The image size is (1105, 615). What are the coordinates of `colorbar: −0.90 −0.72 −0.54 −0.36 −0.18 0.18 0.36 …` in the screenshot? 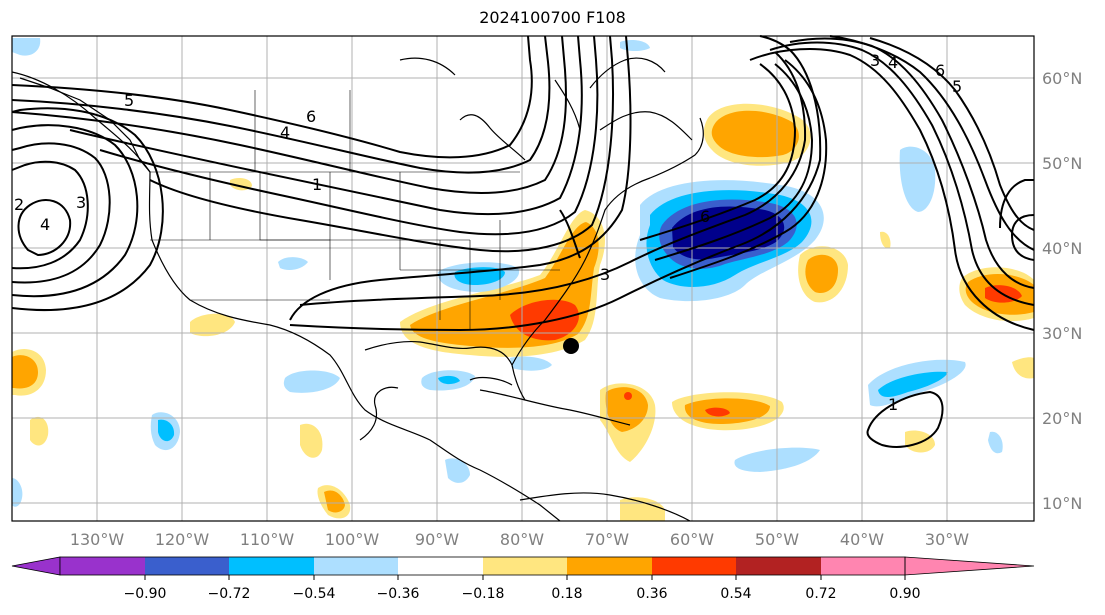 It's located at (523, 579).